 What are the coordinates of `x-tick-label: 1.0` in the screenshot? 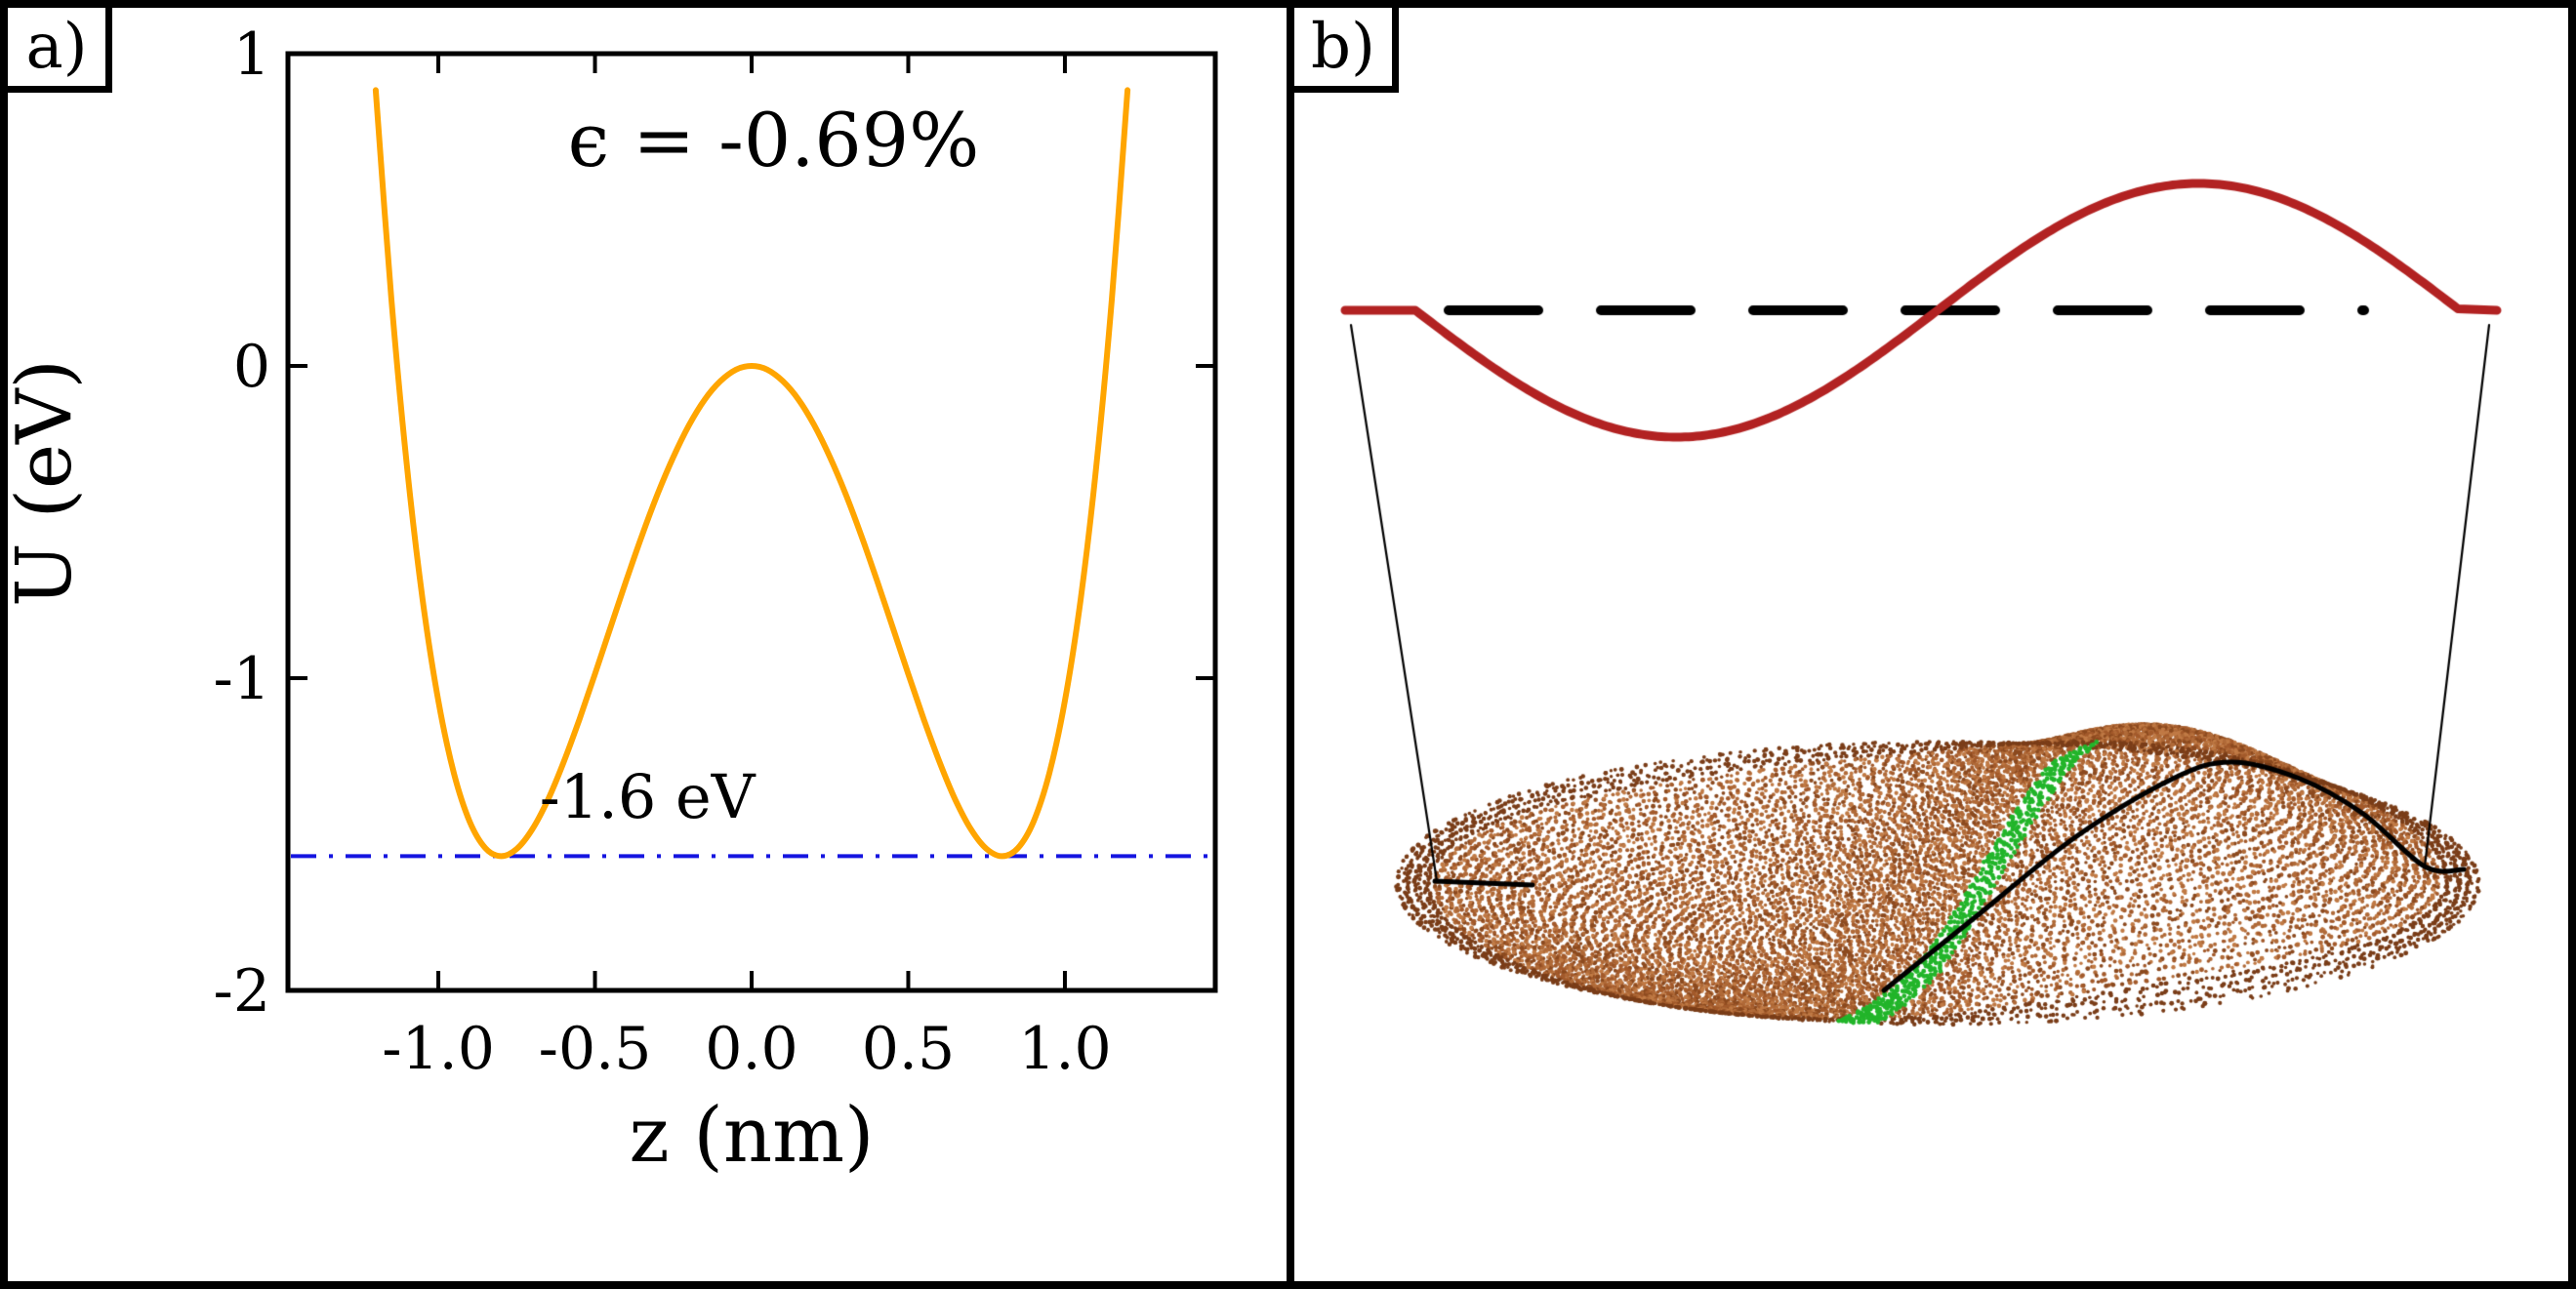 It's located at (1064, 1049).